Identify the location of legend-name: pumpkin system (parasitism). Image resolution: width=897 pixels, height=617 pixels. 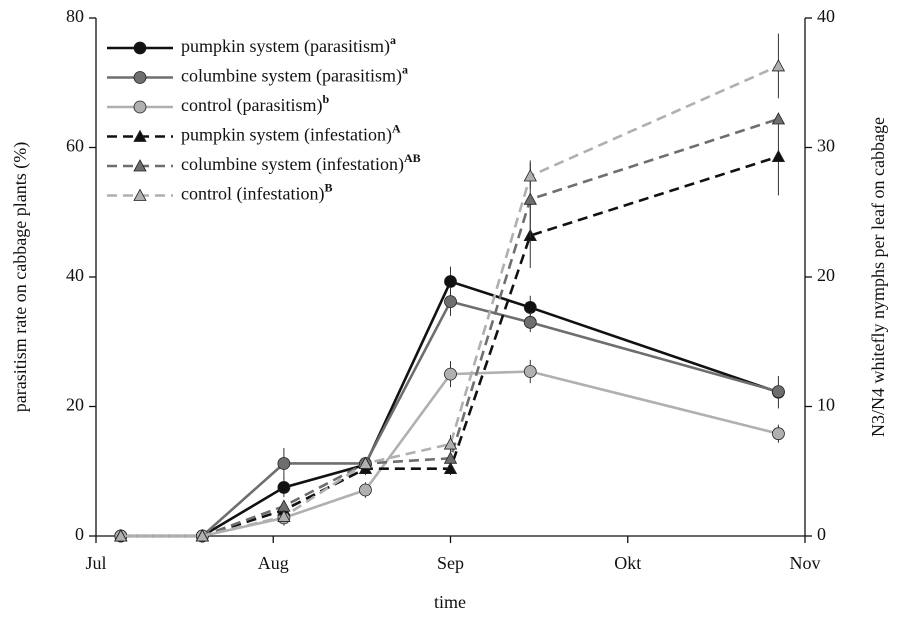
(285, 46).